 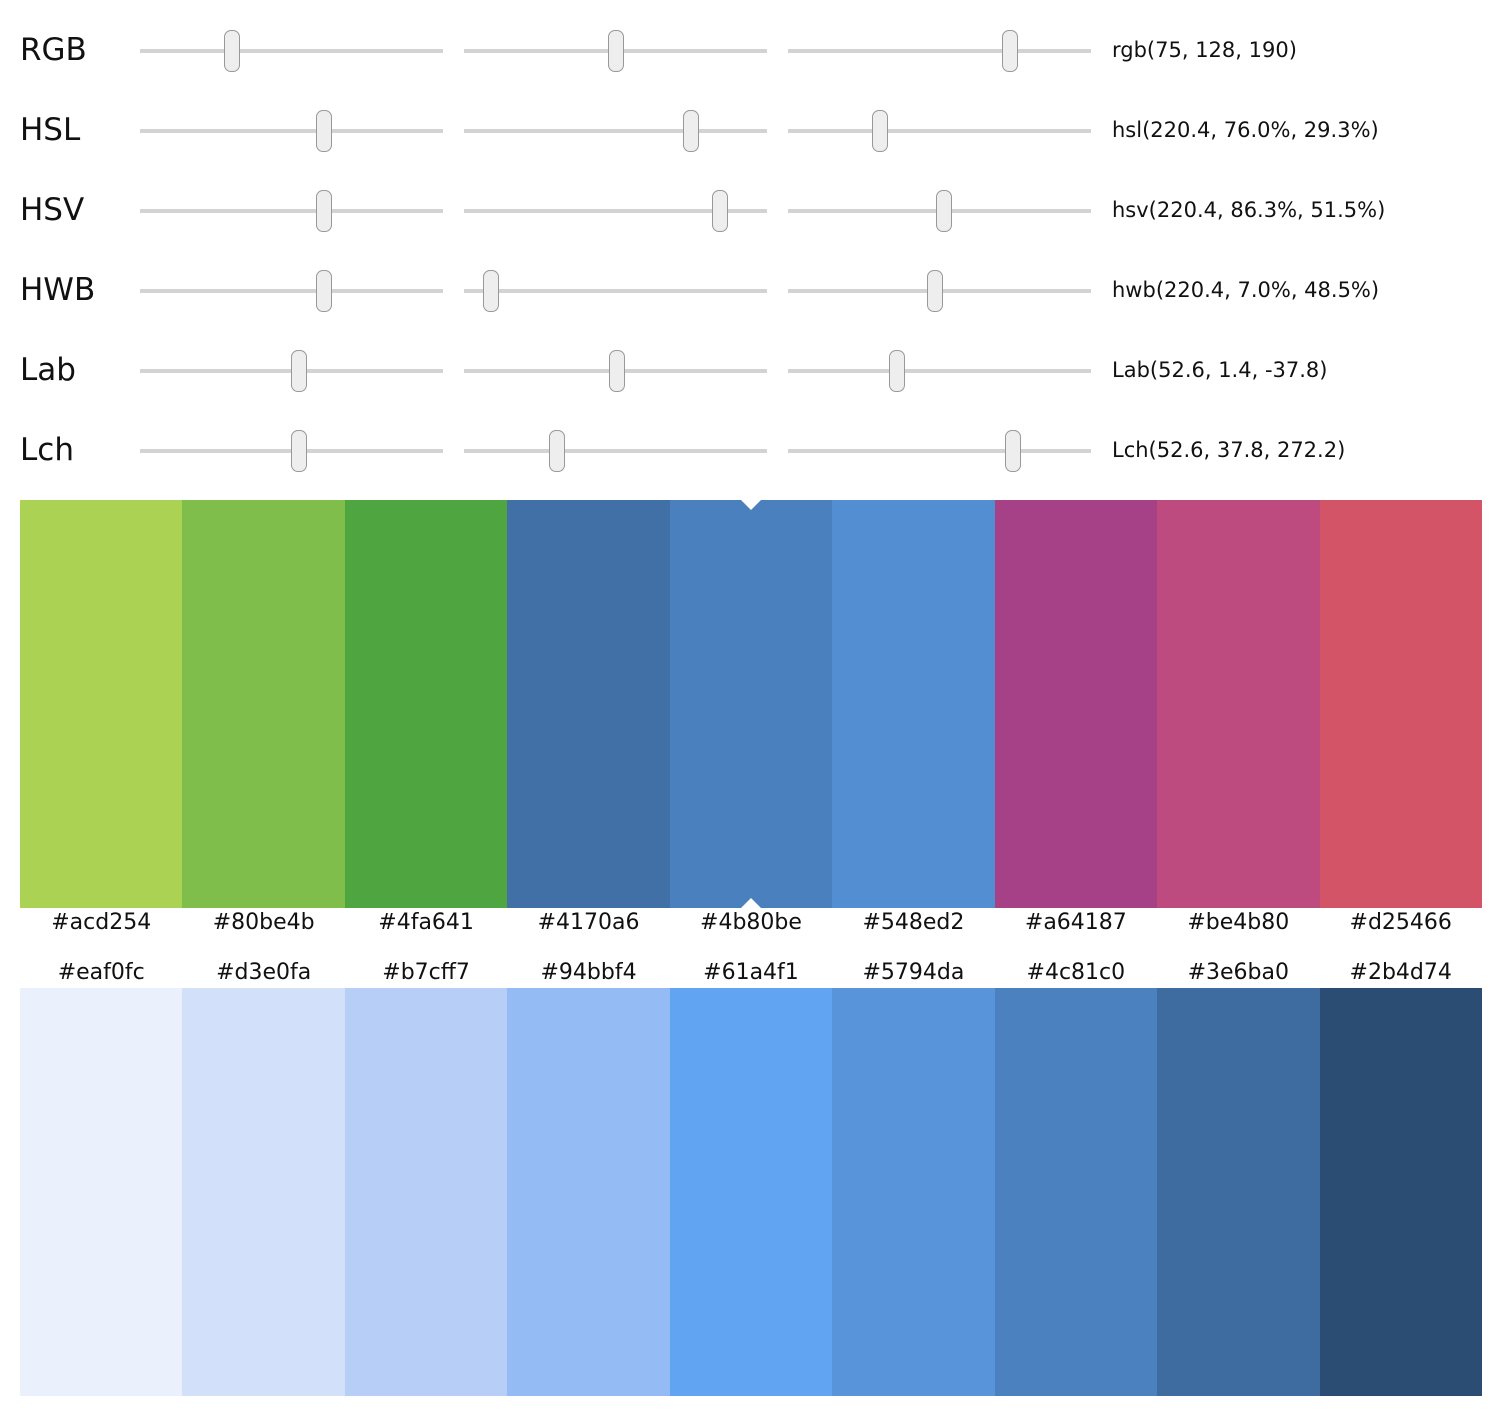 I want to click on color-value-text: Lab(52.6, 1.4, -37.8), so click(x=1220, y=370).